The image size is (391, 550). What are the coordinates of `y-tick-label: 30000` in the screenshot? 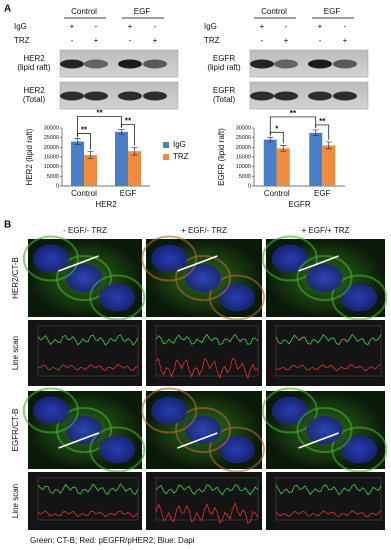 It's located at (51, 128).